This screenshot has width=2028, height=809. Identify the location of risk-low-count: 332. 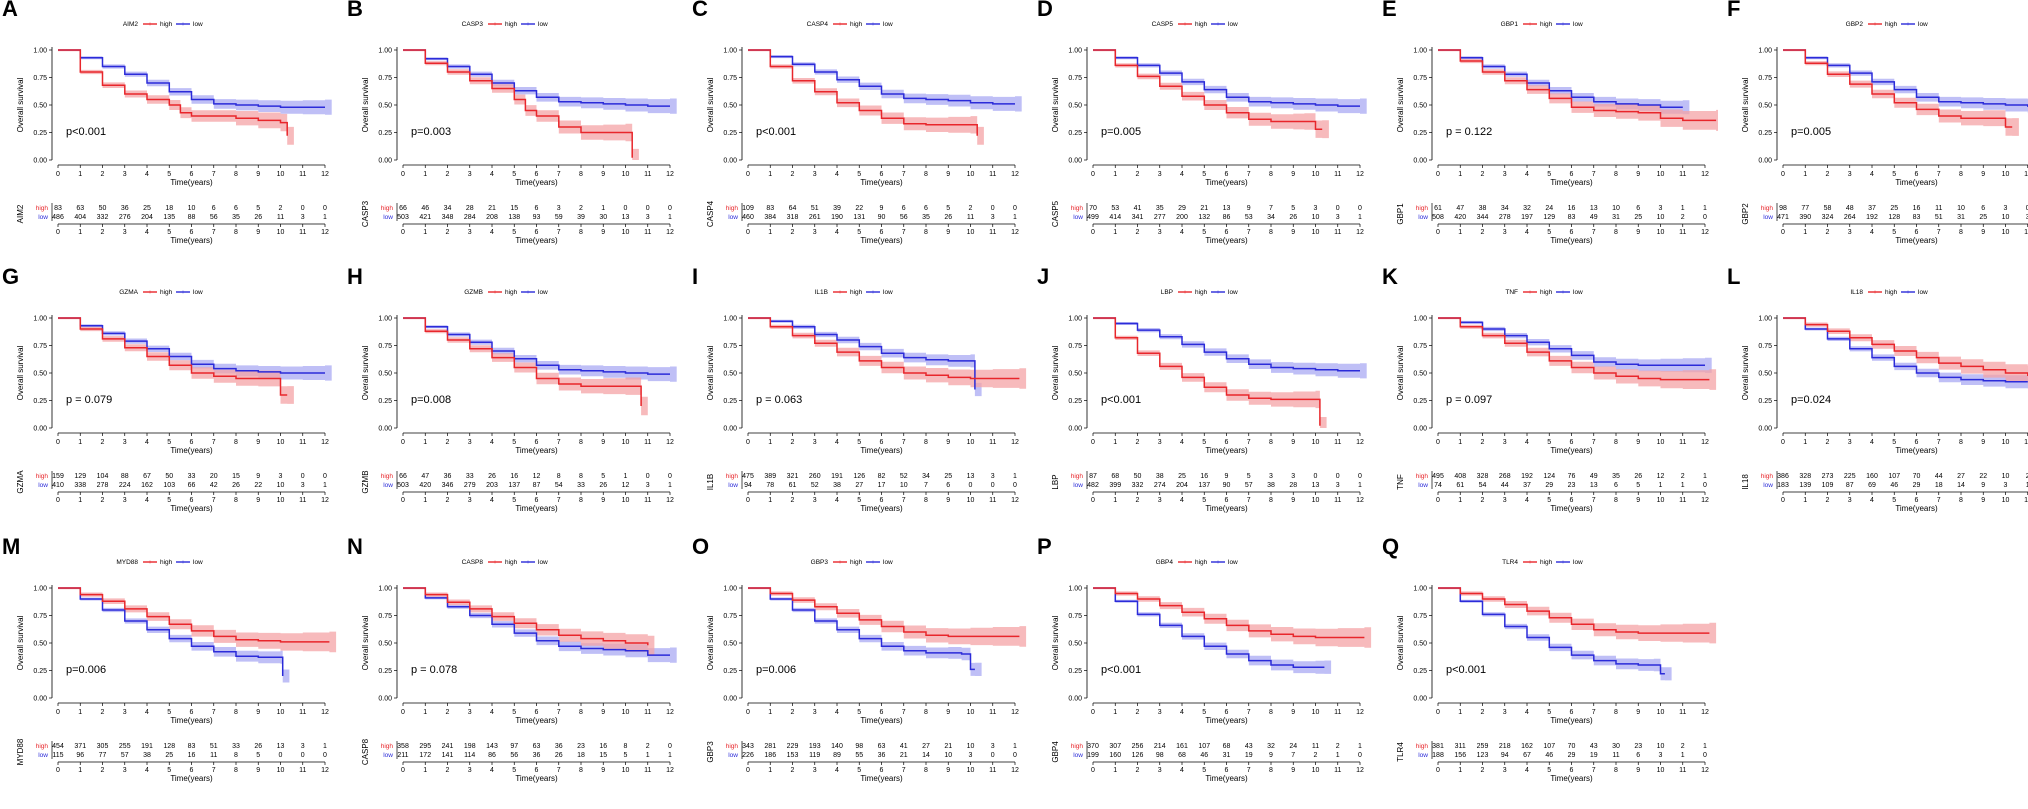
(1138, 485).